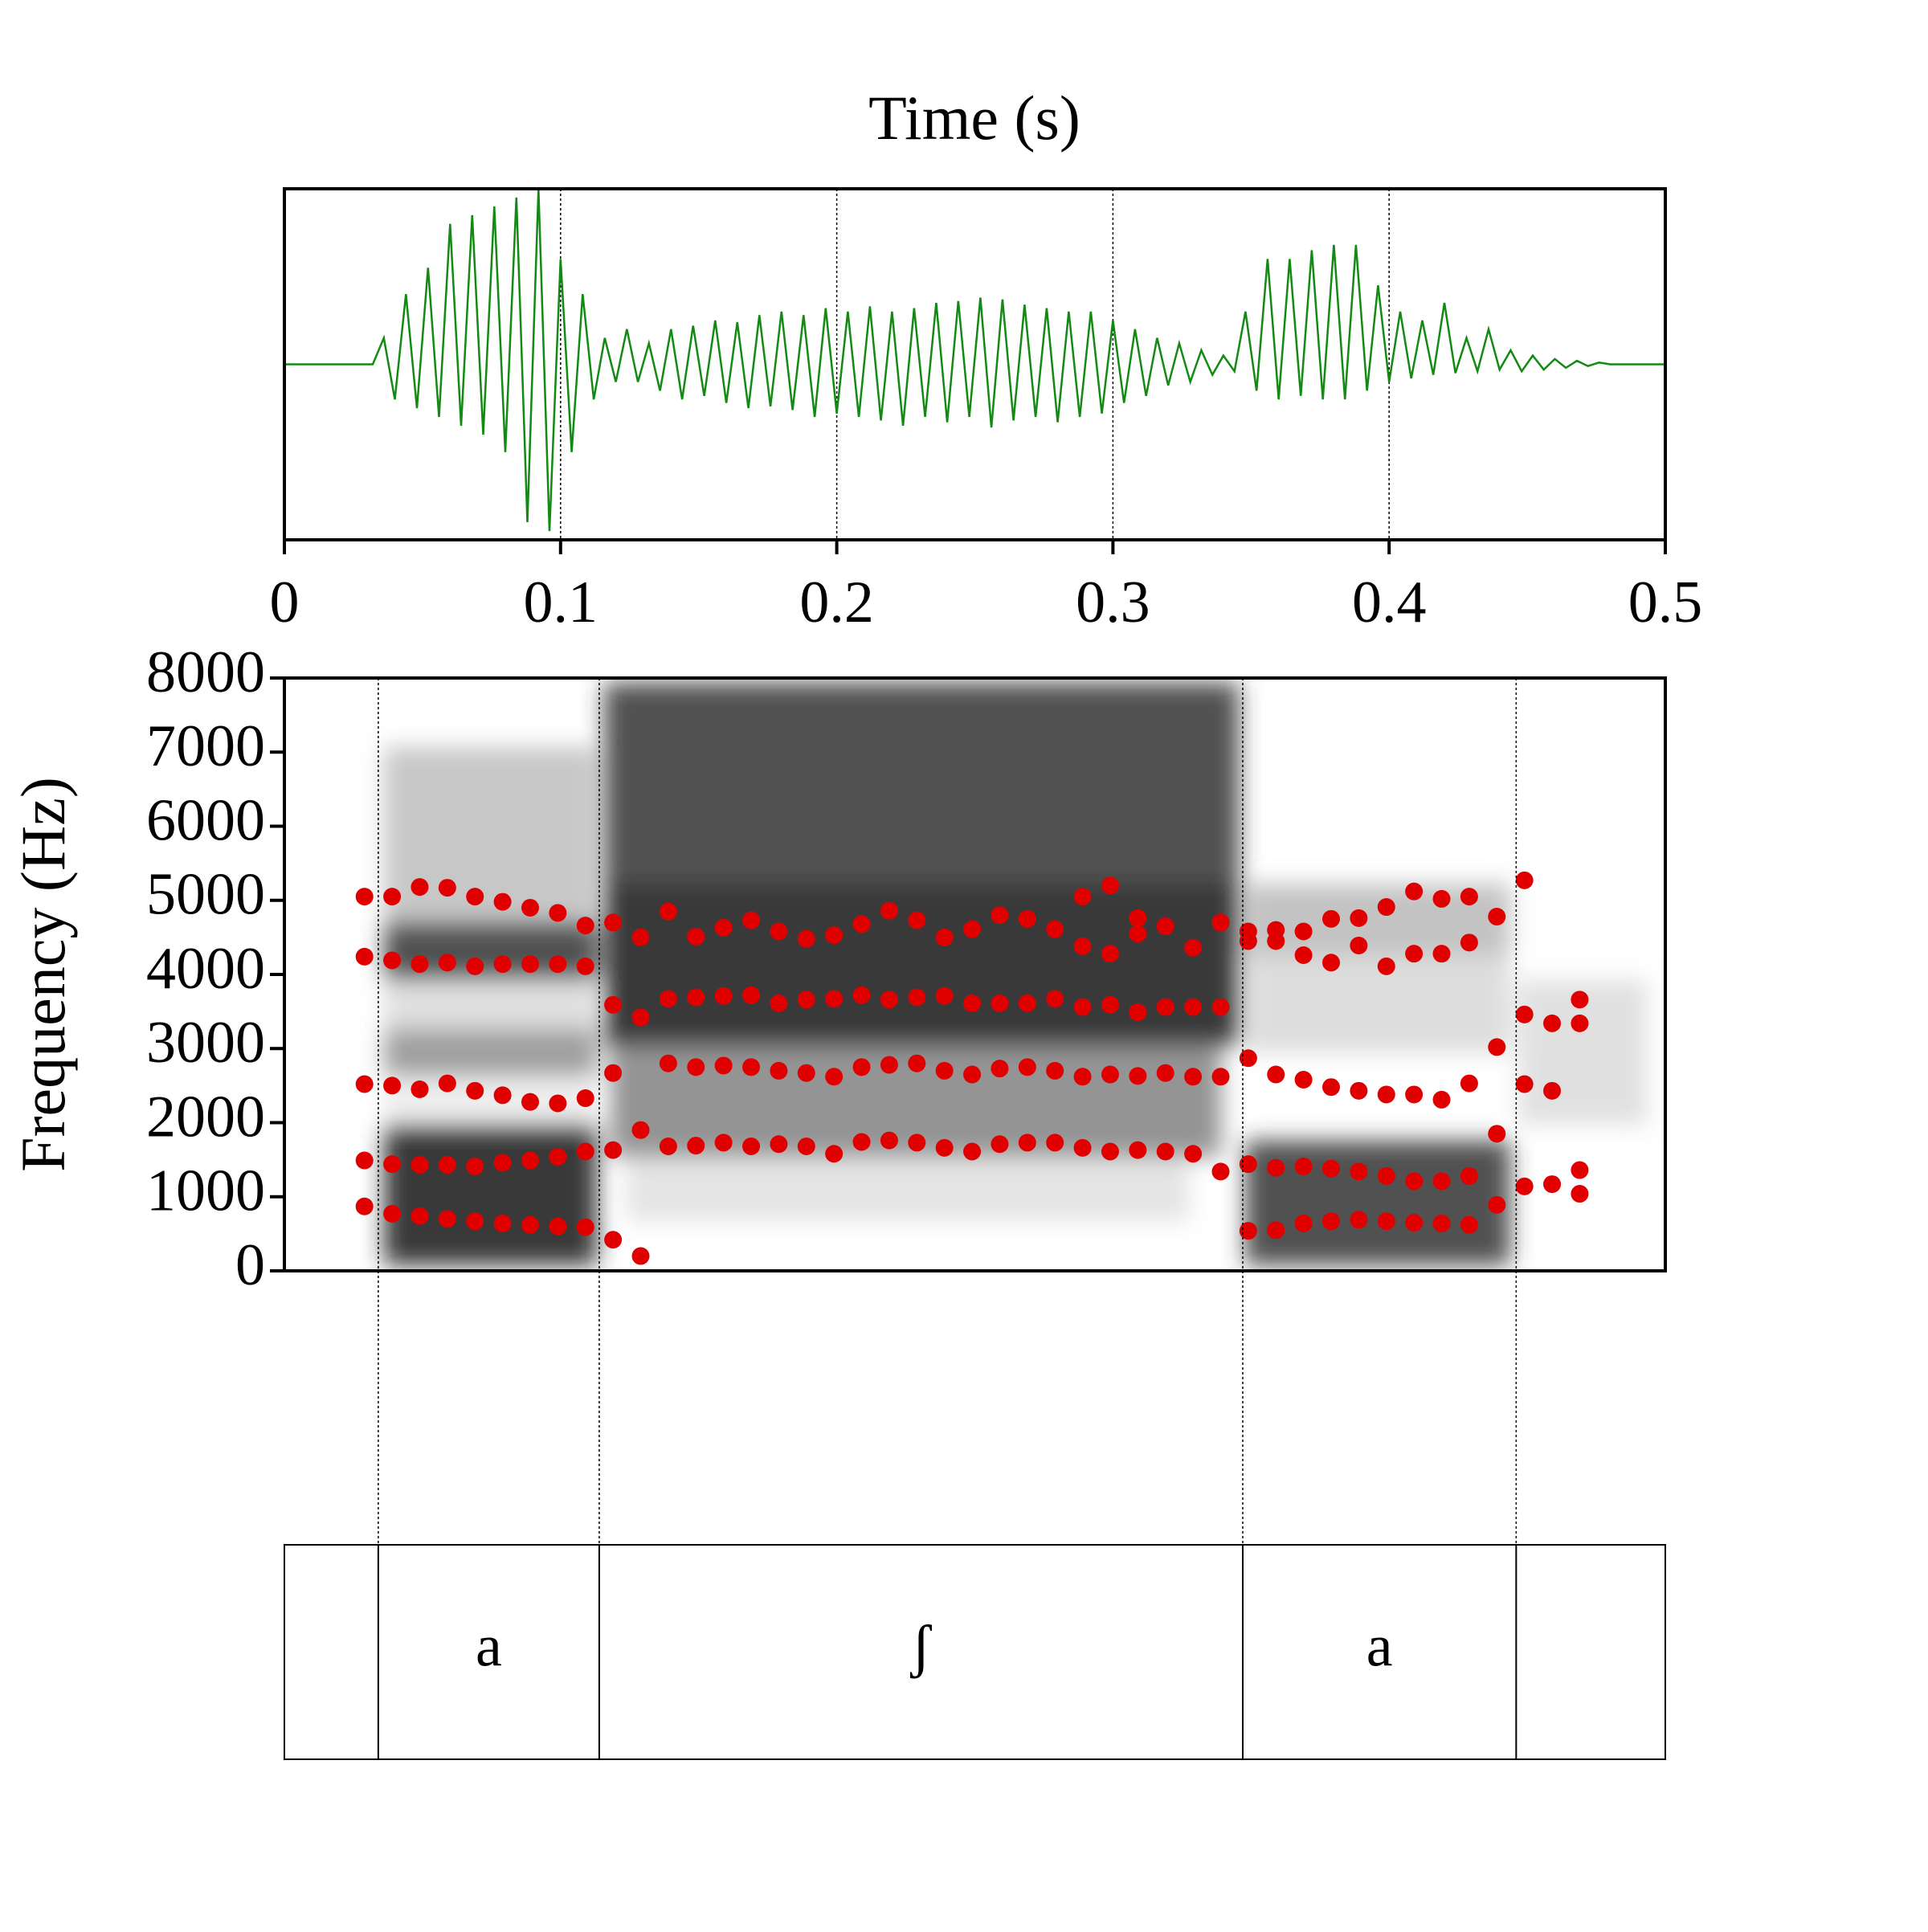  Describe the element at coordinates (1665, 602) in the screenshot. I see `x-tick-label: 0.5` at that location.